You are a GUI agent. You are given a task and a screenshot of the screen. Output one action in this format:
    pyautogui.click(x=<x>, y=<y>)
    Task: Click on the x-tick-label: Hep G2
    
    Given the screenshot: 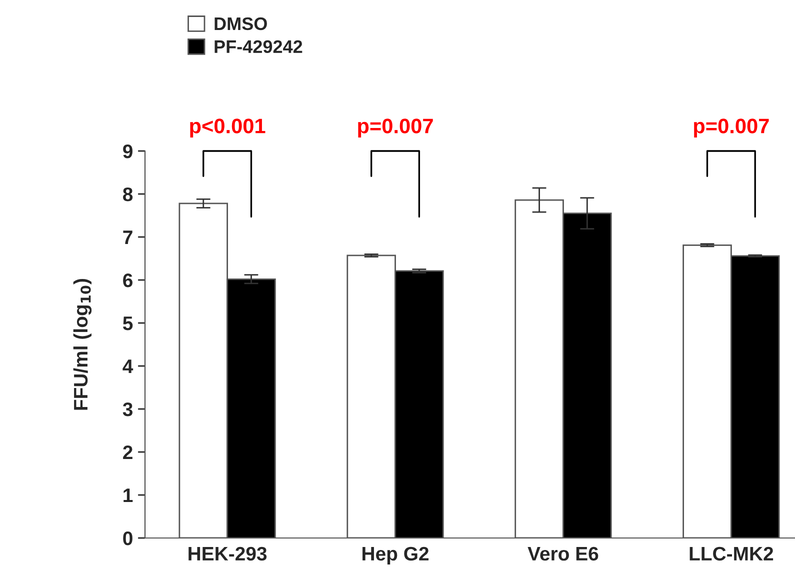 What is the action you would take?
    pyautogui.click(x=395, y=555)
    